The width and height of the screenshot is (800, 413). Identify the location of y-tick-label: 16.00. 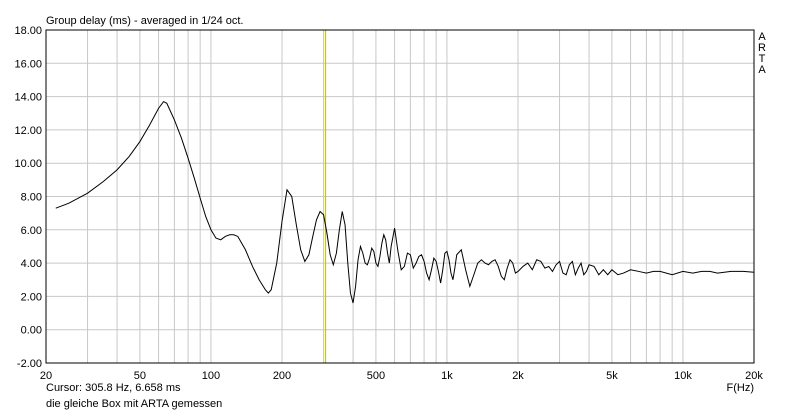
(28, 64).